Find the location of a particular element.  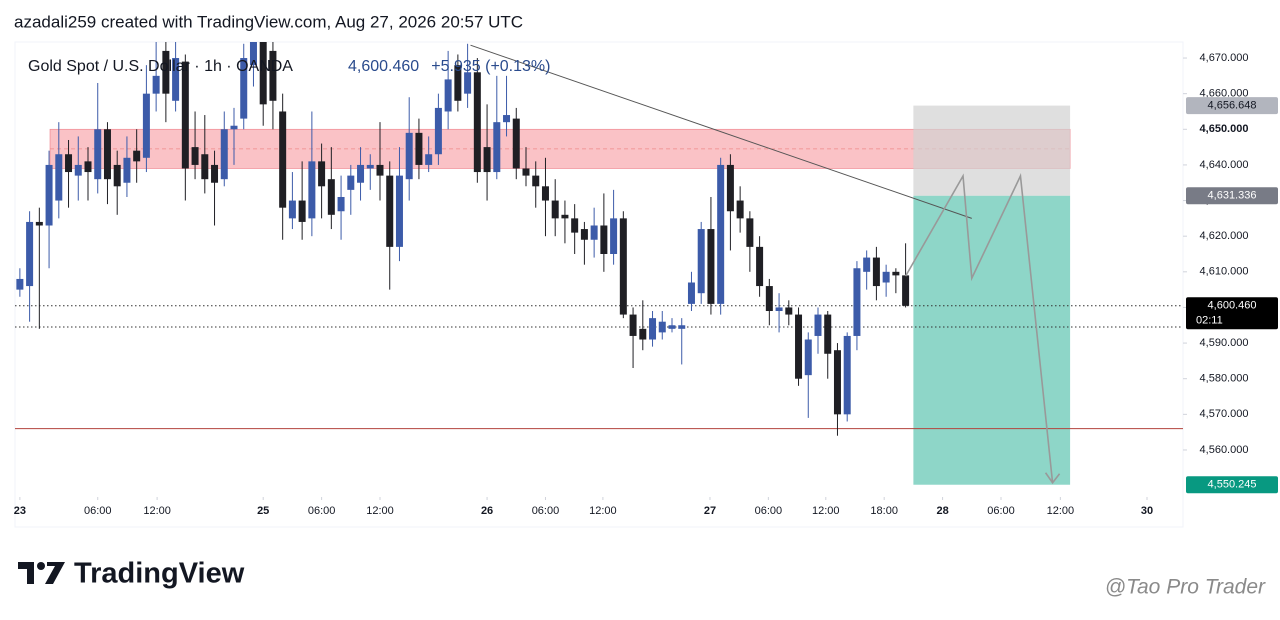

y-tick-label: 4,580.000 is located at coordinates (1224, 379).